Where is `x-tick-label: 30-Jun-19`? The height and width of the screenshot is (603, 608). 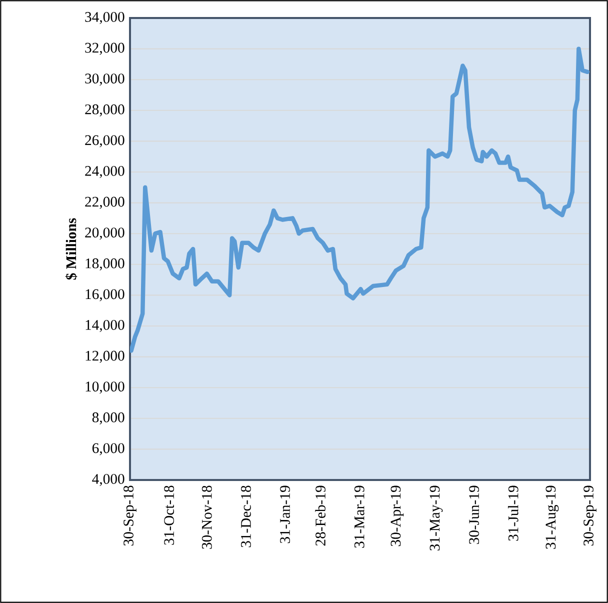 x-tick-label: 30-Jun-19 is located at coordinates (474, 515).